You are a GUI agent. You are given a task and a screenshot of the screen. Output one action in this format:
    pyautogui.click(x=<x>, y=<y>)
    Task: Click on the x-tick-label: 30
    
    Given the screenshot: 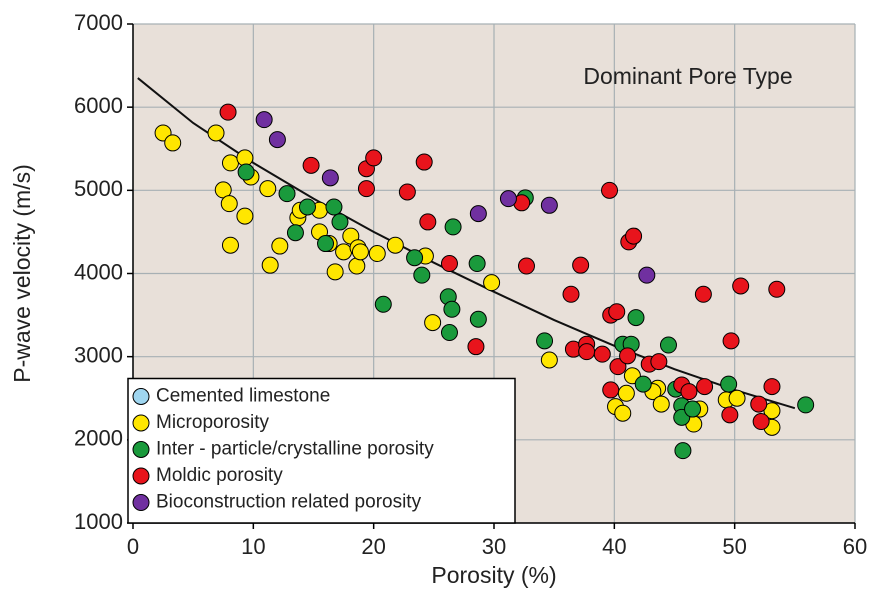 What is the action you would take?
    pyautogui.click(x=494, y=546)
    